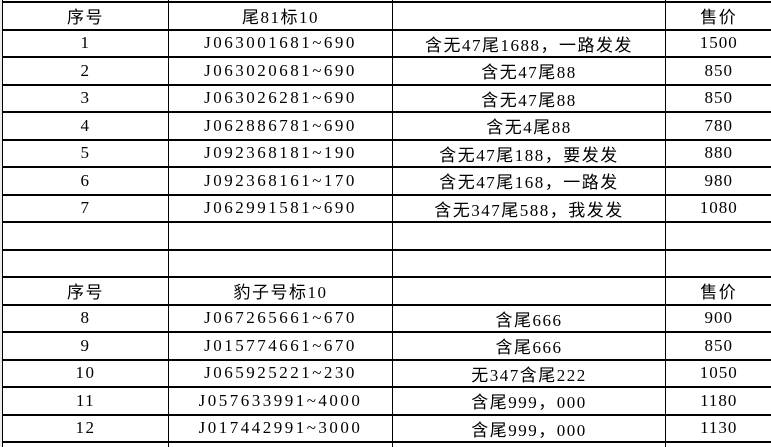  Describe the element at coordinates (280, 208) in the screenshot. I see `cell-number: J062991581~690` at that location.